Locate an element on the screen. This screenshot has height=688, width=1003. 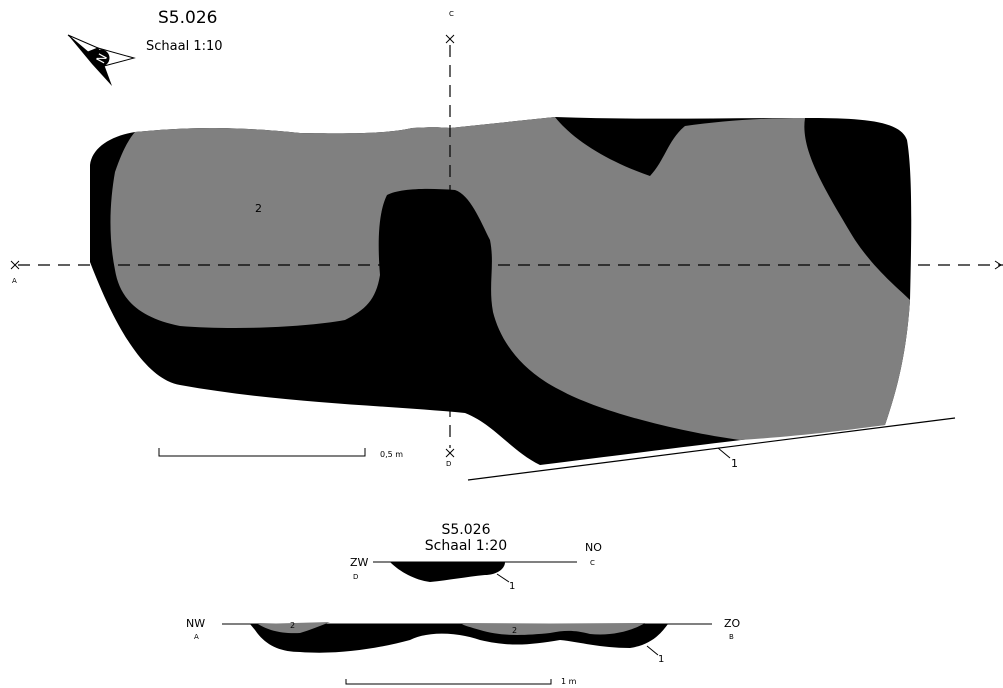
plan-fill-2-label: 2 is located at coordinates (258, 208).